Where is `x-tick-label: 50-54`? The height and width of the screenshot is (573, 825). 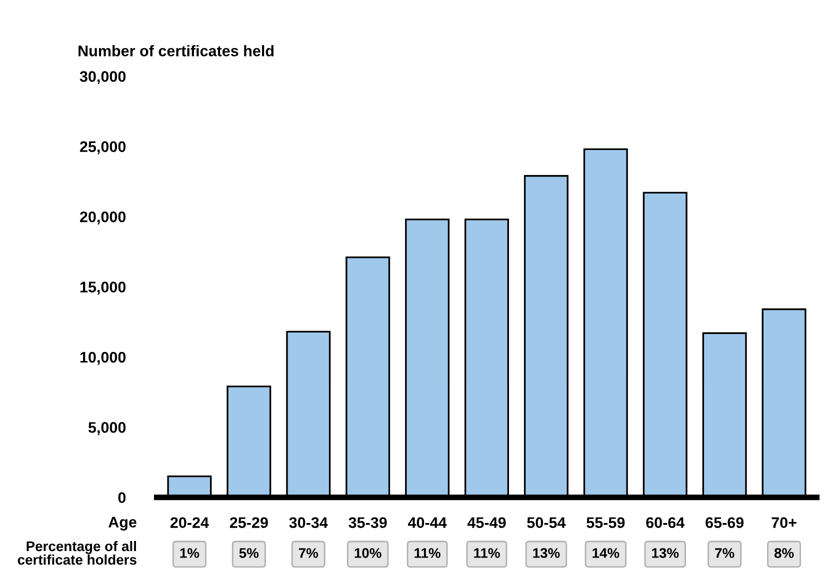
x-tick-label: 50-54 is located at coordinates (546, 522).